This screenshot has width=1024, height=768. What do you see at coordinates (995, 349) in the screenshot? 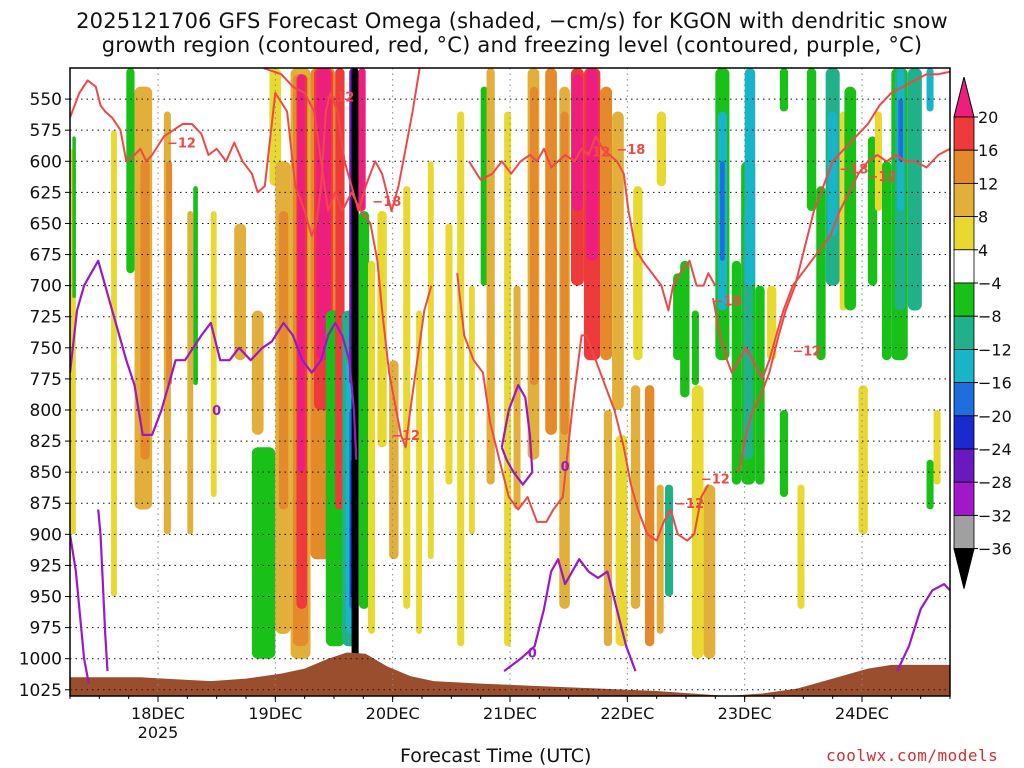
I see `colorbar-label-7: −12` at bounding box center [995, 349].